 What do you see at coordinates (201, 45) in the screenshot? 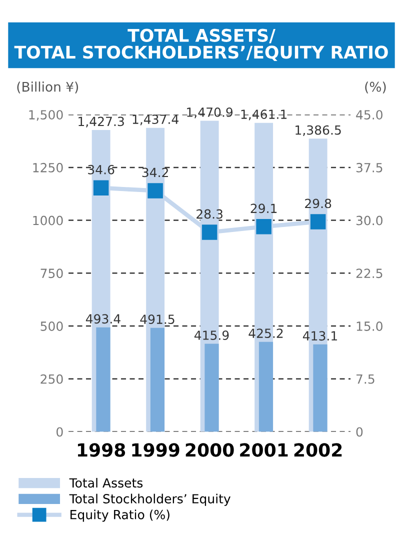
I see `chart-title: TOTAL ASSETS/ TOTAL STOCKHOLDERS’/EQUITY RATIO` at bounding box center [201, 45].